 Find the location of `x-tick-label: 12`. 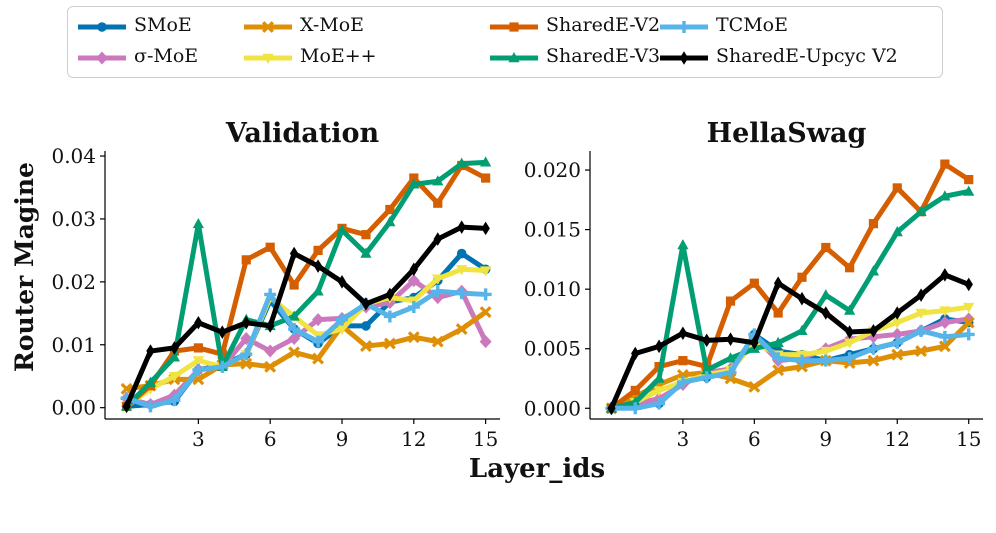

x-tick-label: 12 is located at coordinates (897, 439).